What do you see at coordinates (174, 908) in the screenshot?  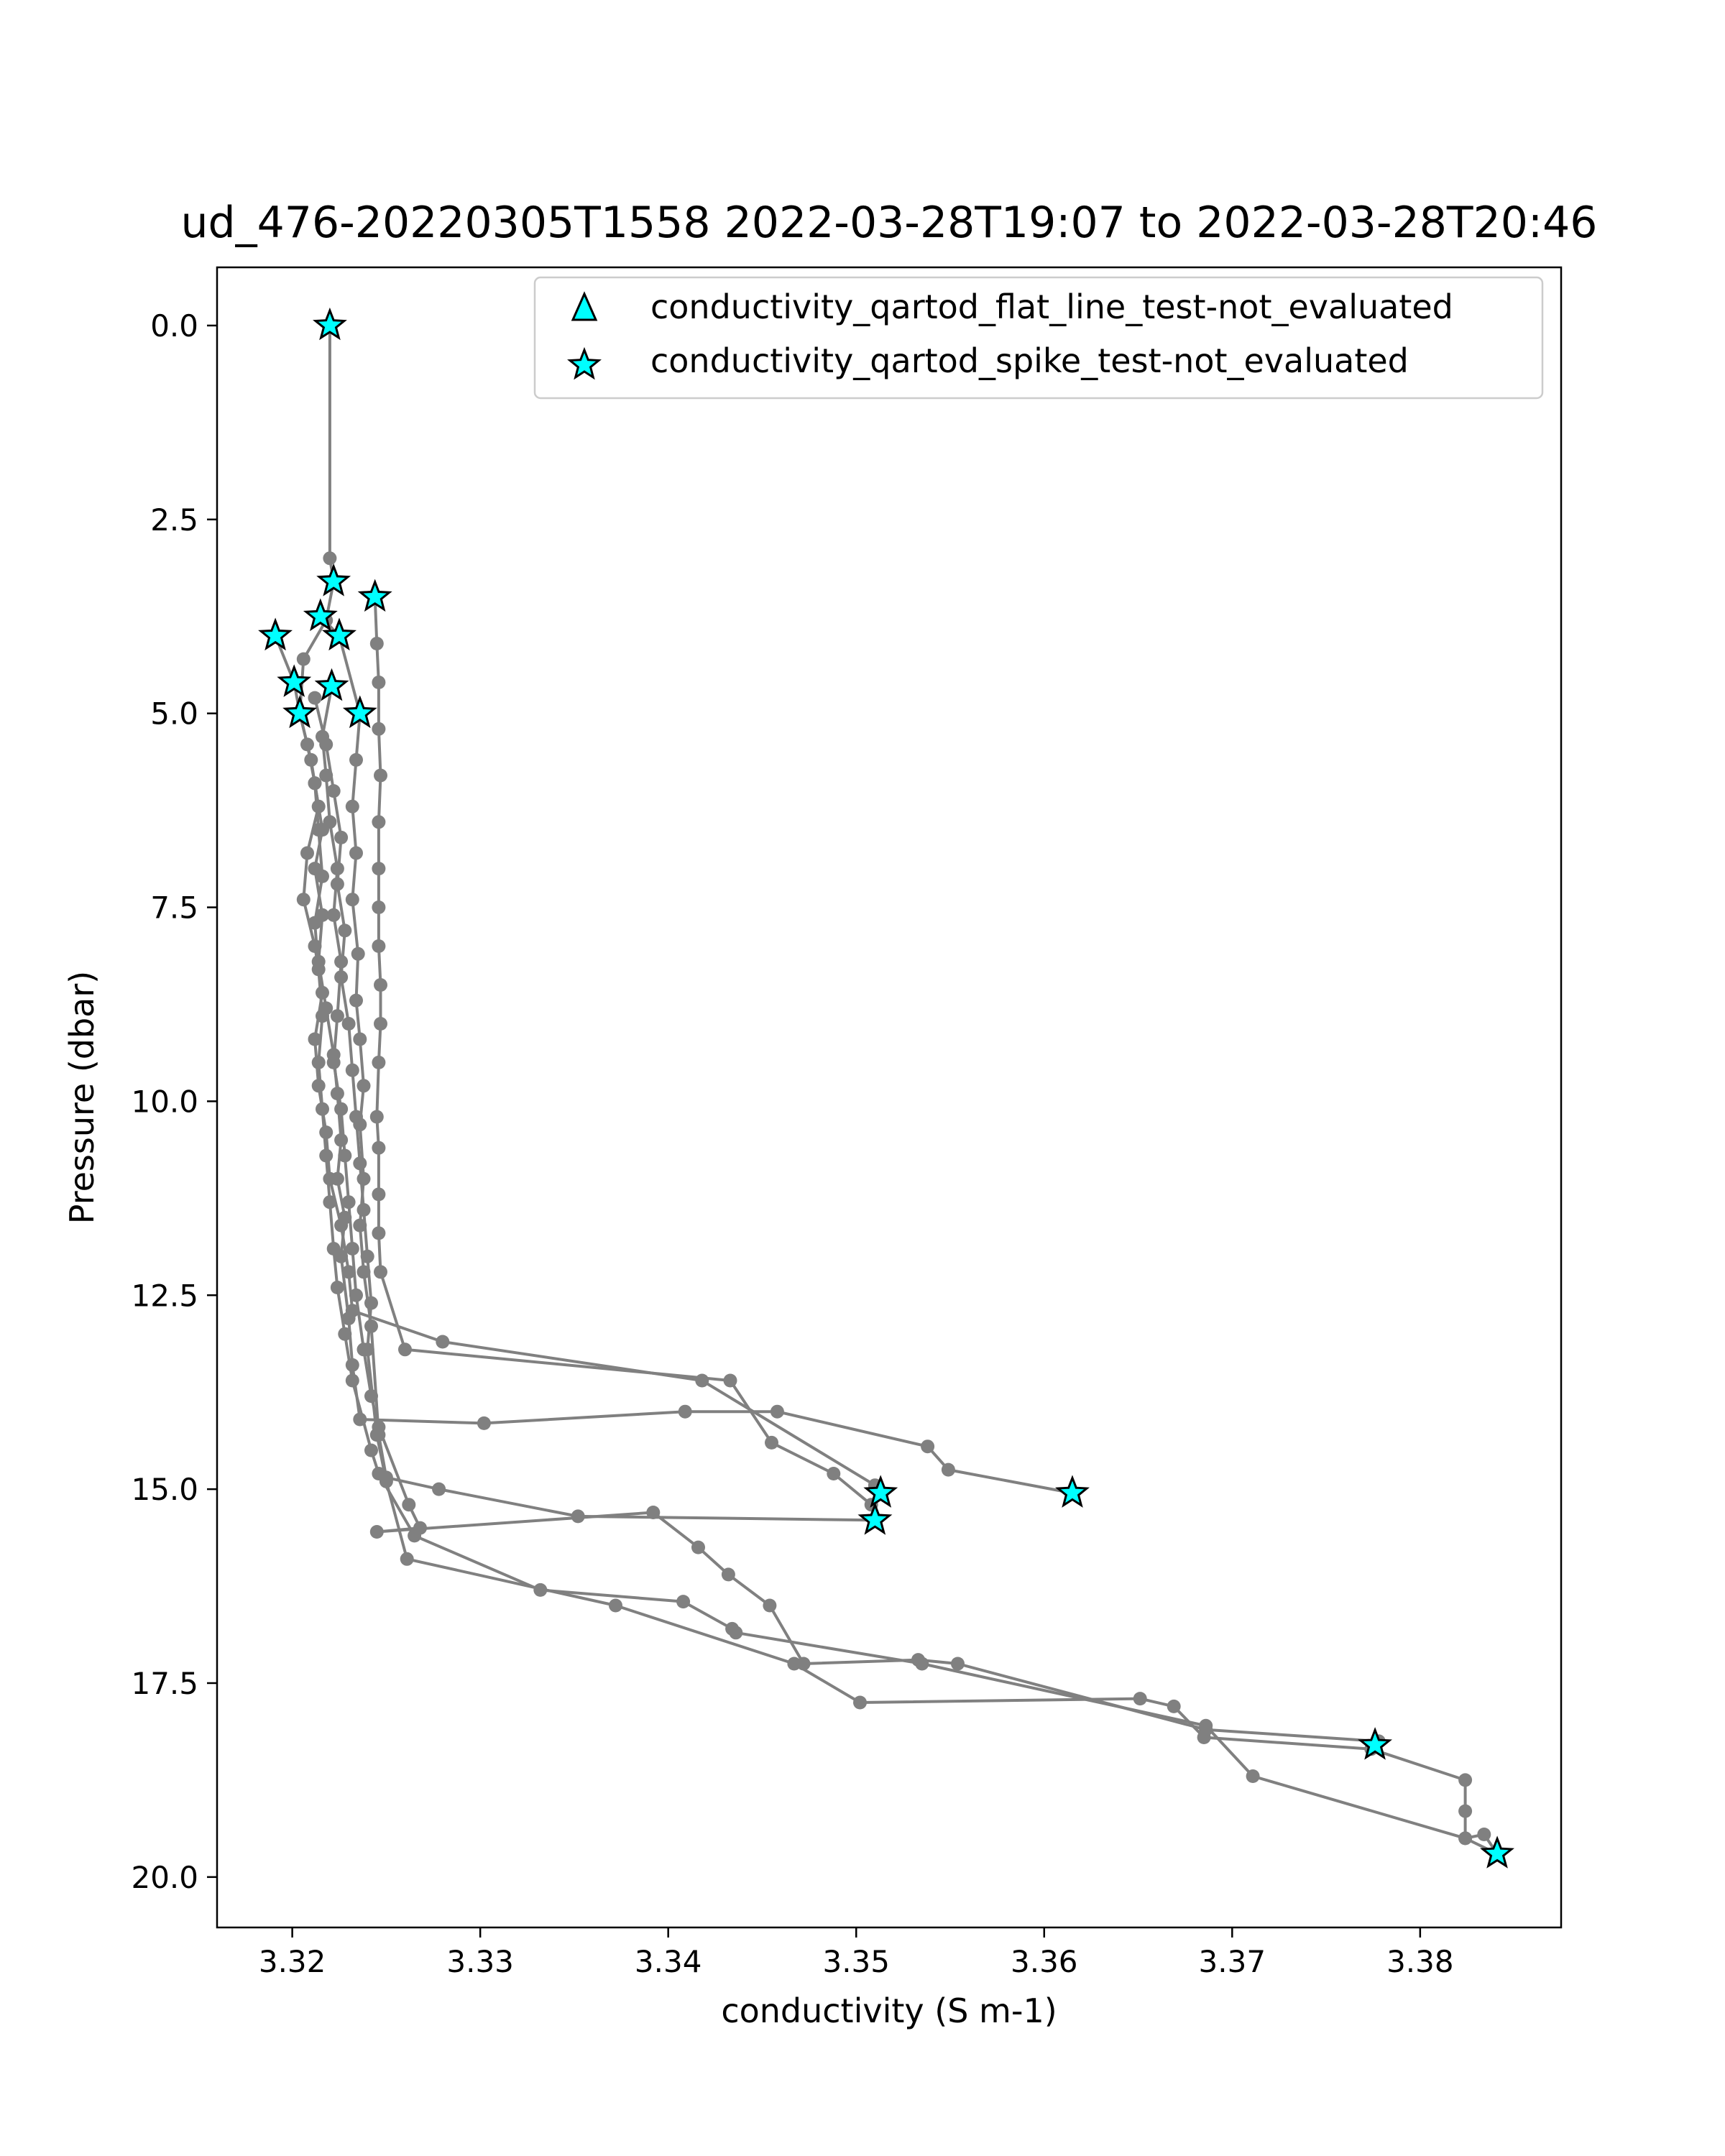 I see `y-tick-label: 7.5` at bounding box center [174, 908].